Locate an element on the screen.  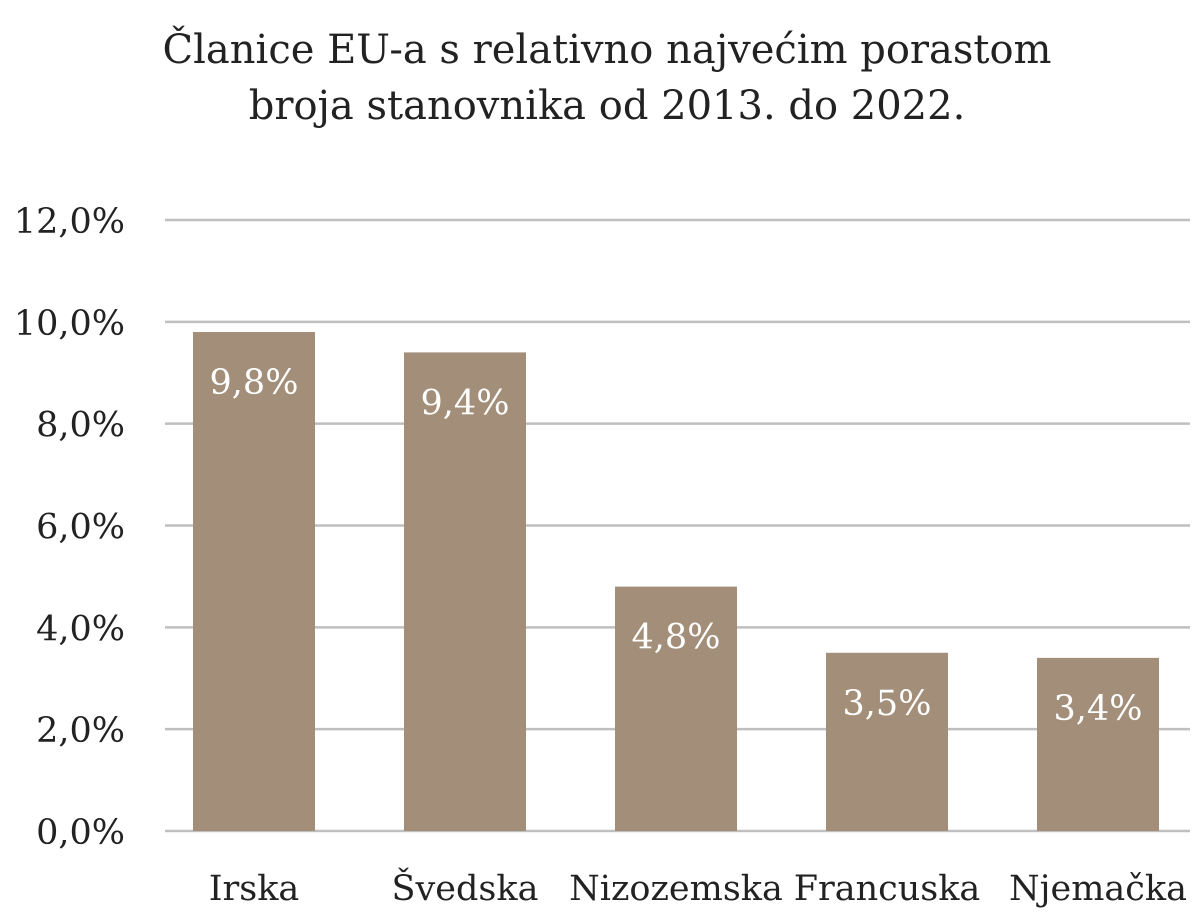
bar-njemačka is located at coordinates (1098, 744).